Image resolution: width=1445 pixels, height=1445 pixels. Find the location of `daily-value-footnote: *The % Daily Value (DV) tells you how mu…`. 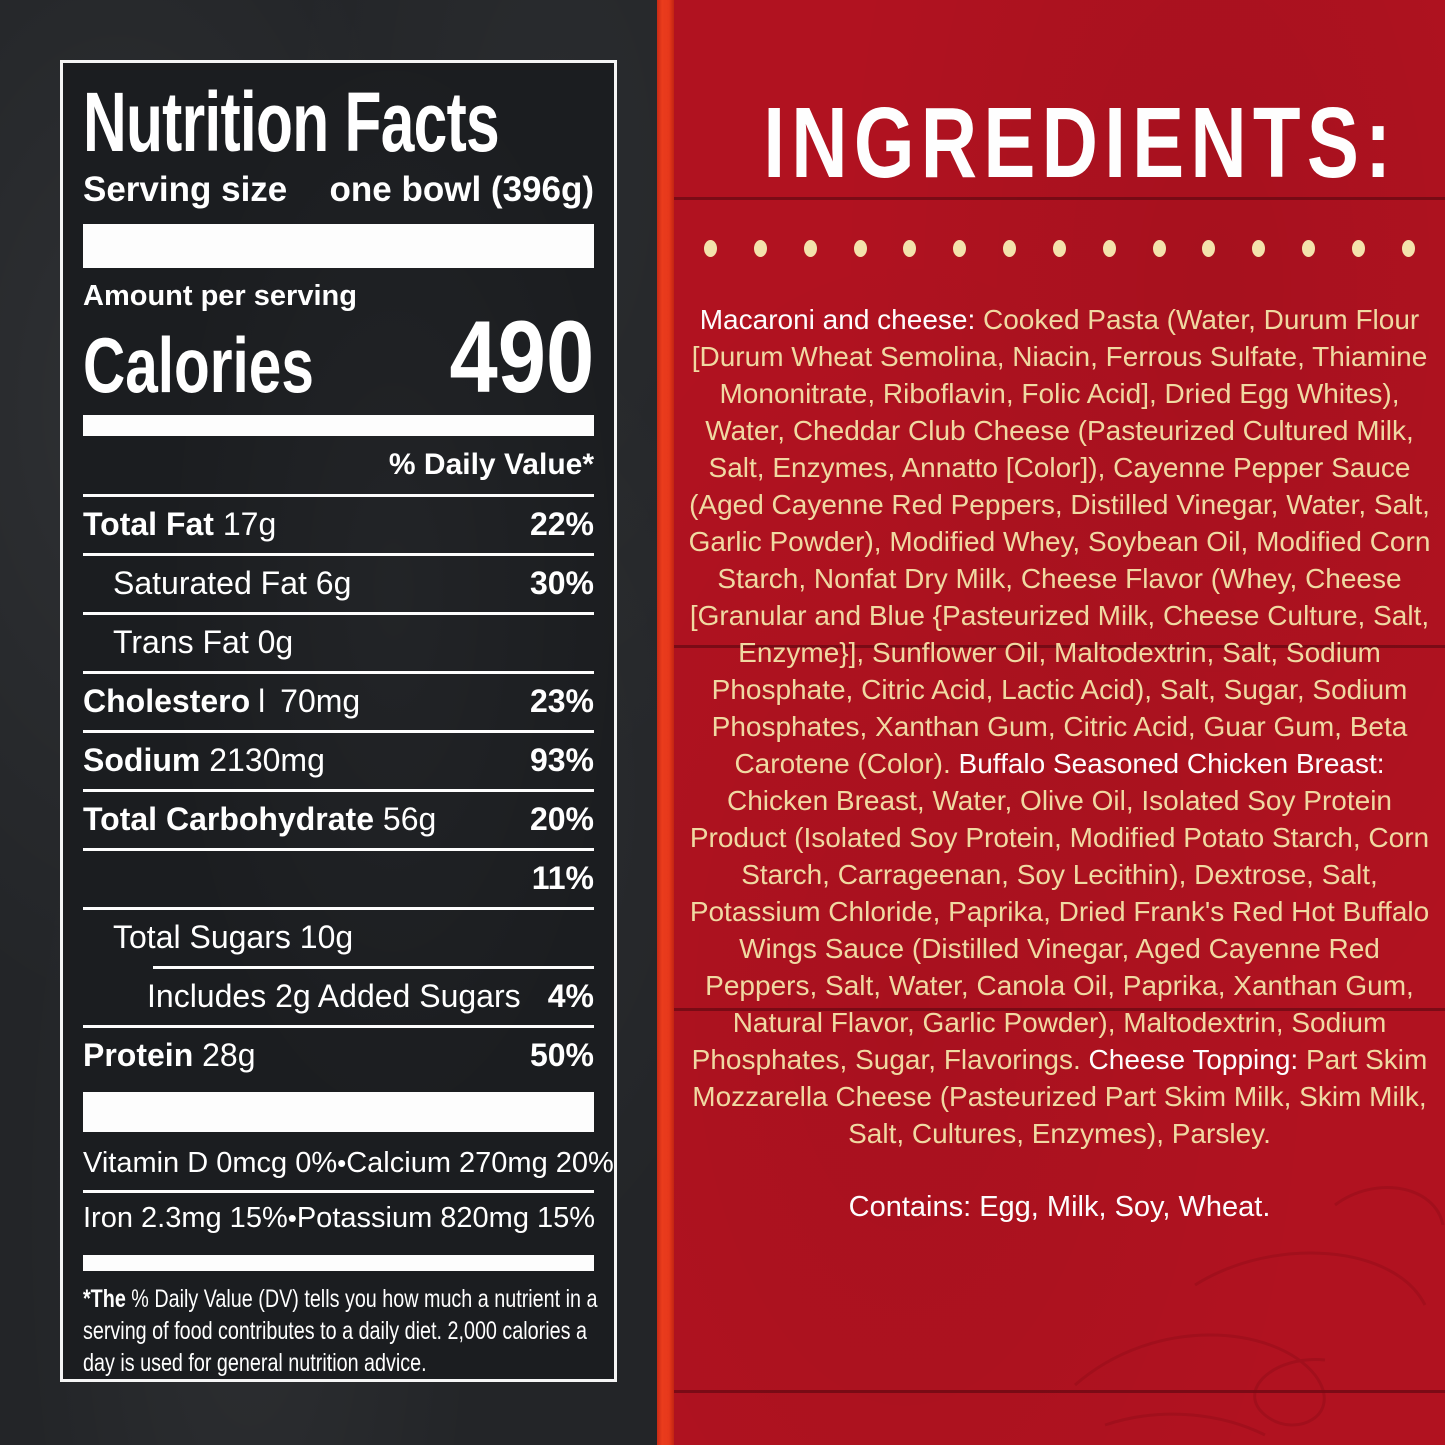

daily-value-footnote: *The % Daily Value (DV) tells you how mu… is located at coordinates (343, 1331).